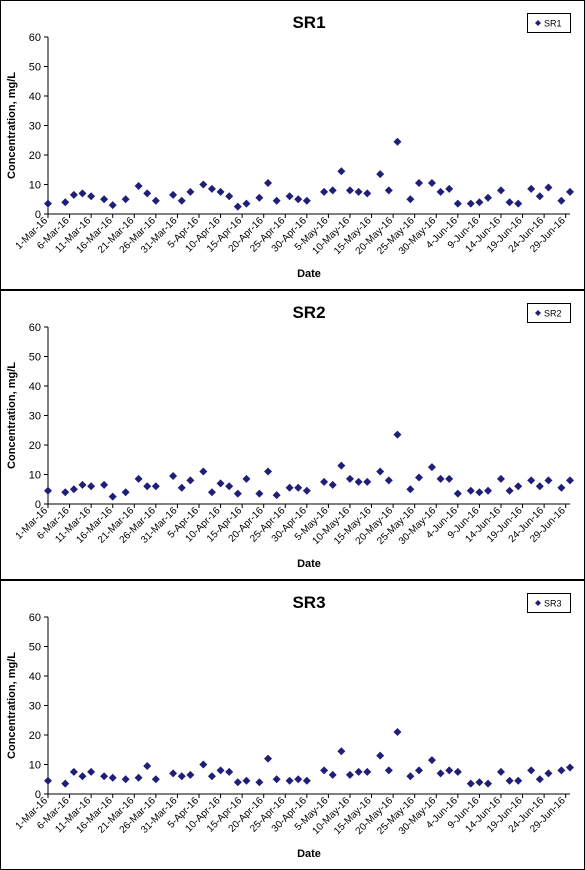  What do you see at coordinates (35, 417) in the screenshot?
I see `y-tick-label: 30` at bounding box center [35, 417].